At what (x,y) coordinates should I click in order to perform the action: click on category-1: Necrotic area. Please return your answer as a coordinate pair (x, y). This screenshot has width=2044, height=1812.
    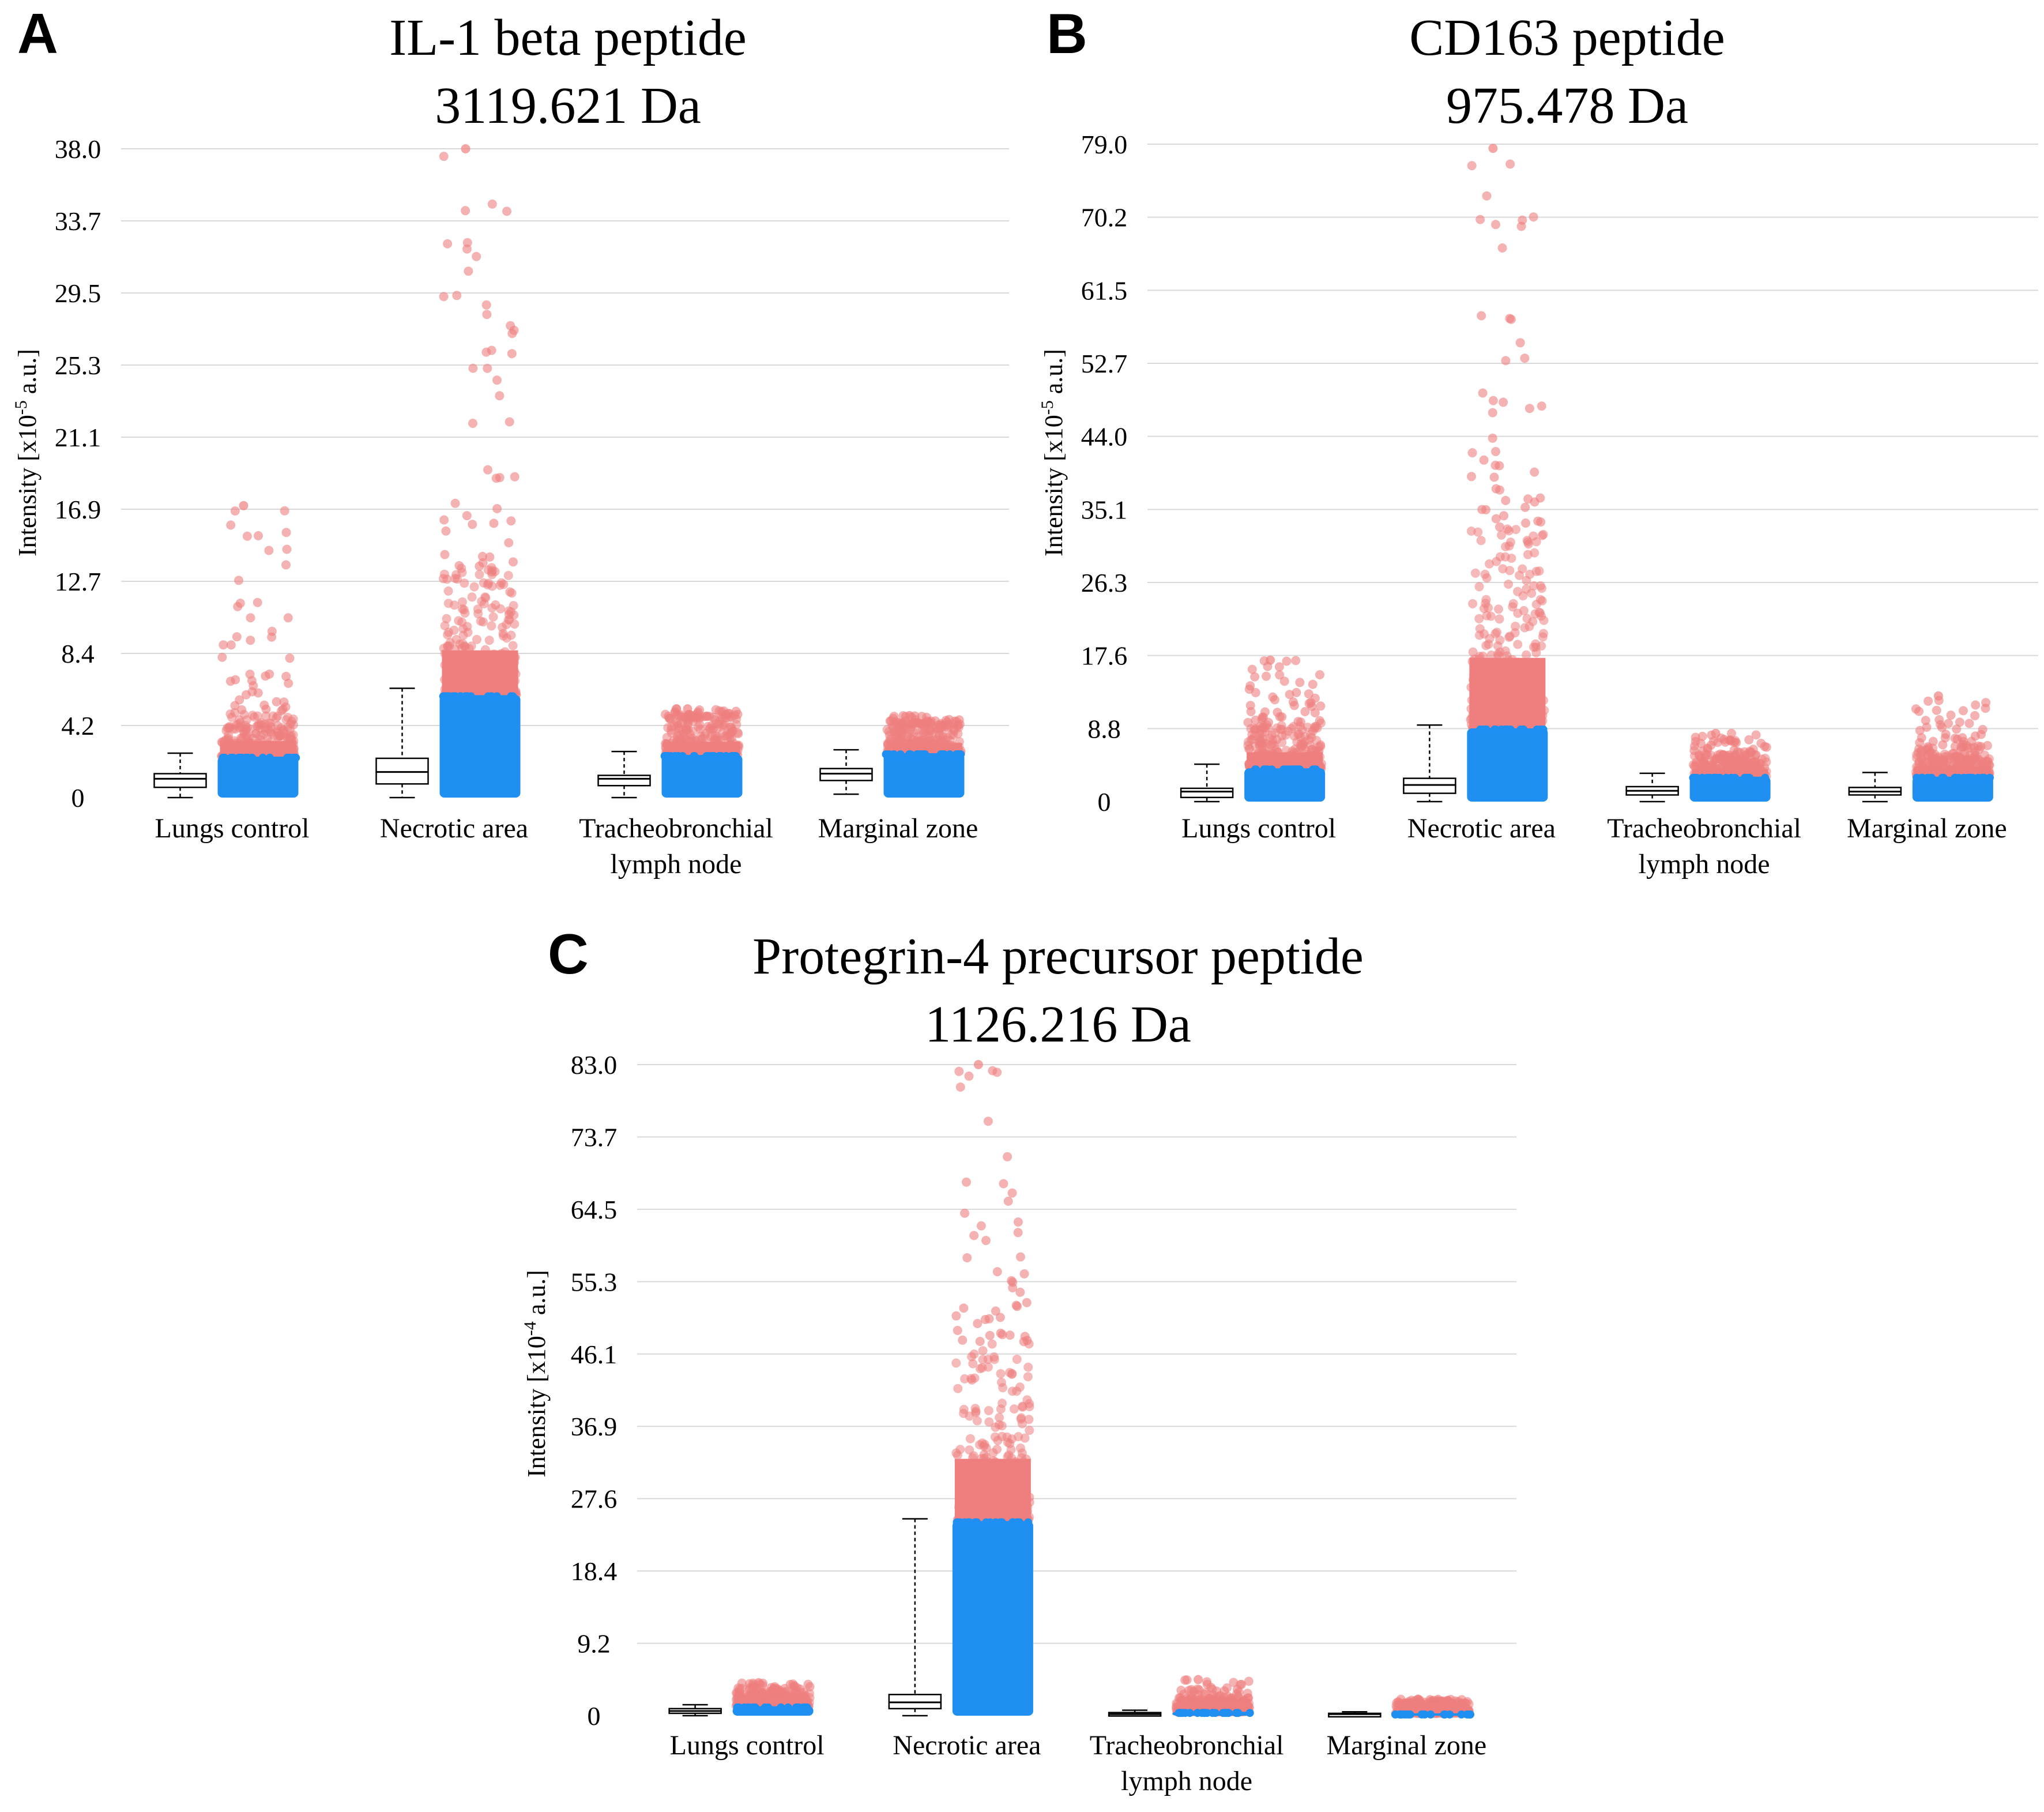
    Looking at the image, I should click on (1480, 494).